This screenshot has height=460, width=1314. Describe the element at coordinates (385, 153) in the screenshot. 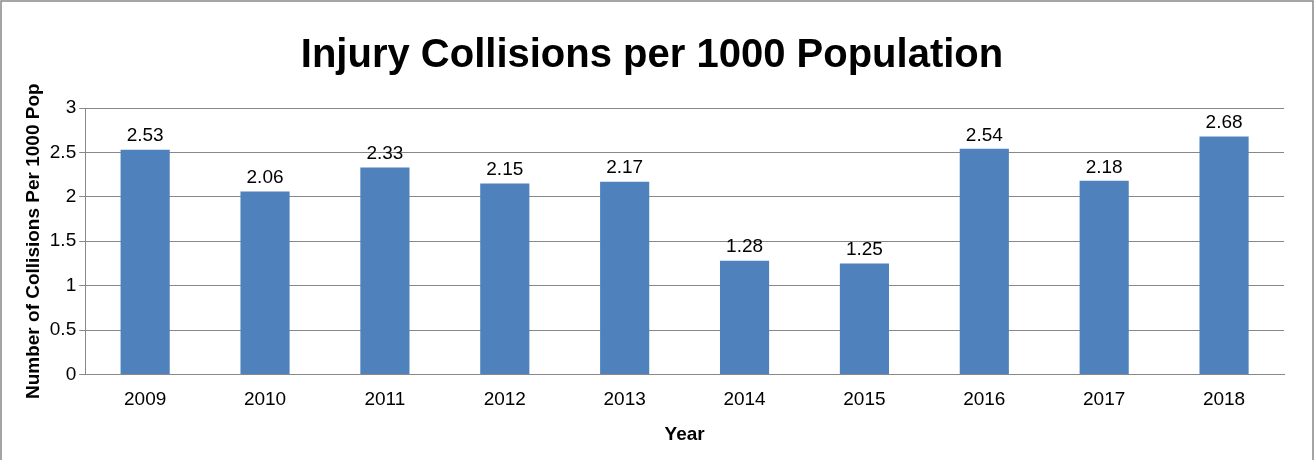

I see `data-label: 2.33` at that location.